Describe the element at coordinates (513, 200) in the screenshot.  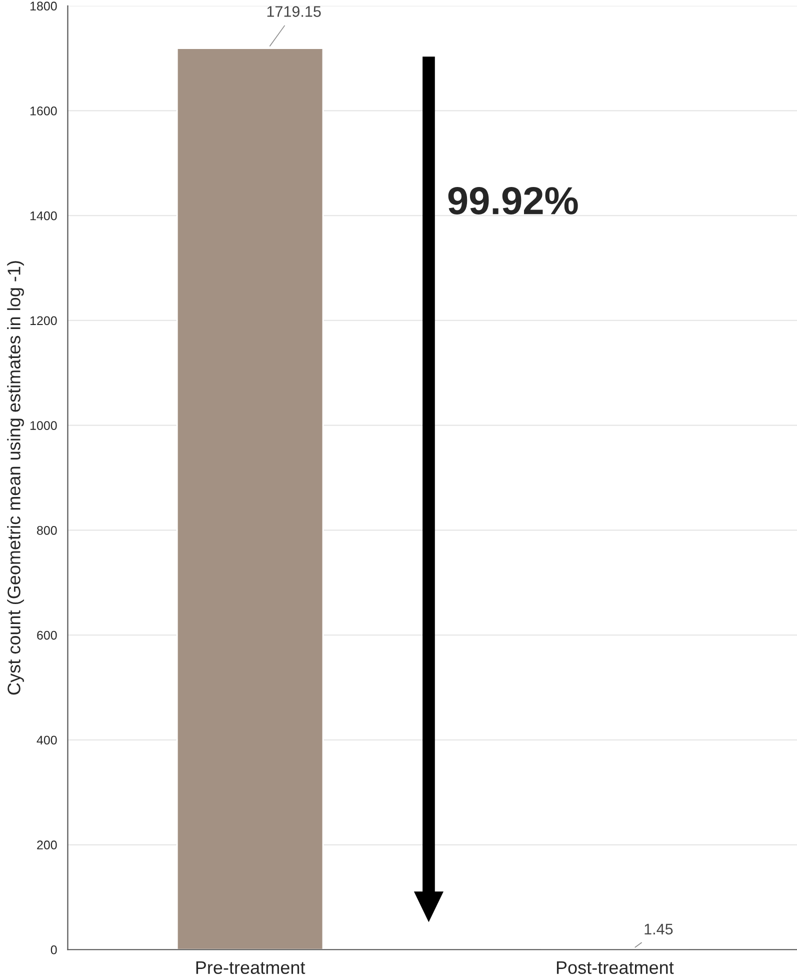
I see `annotation: 99.92%` at that location.